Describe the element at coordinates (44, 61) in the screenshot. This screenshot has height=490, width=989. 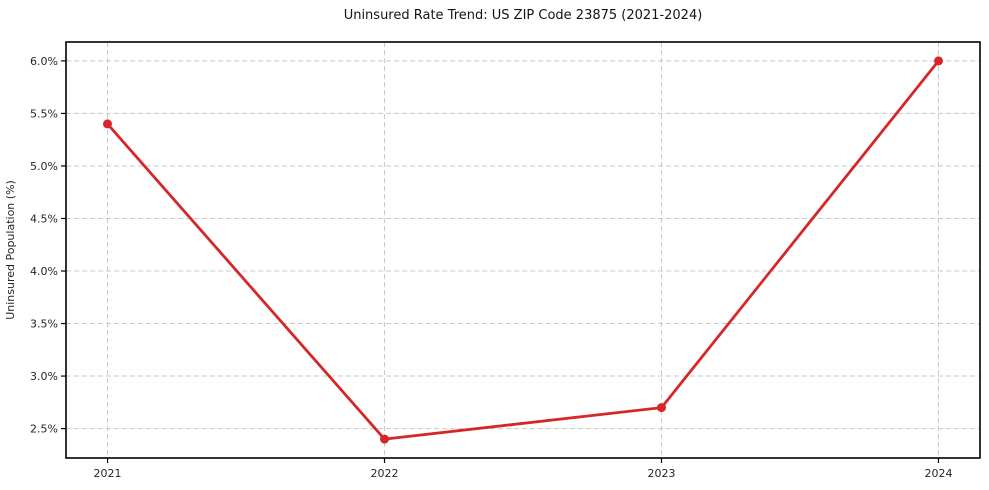
I see `y-tick-label: 6.0%` at that location.